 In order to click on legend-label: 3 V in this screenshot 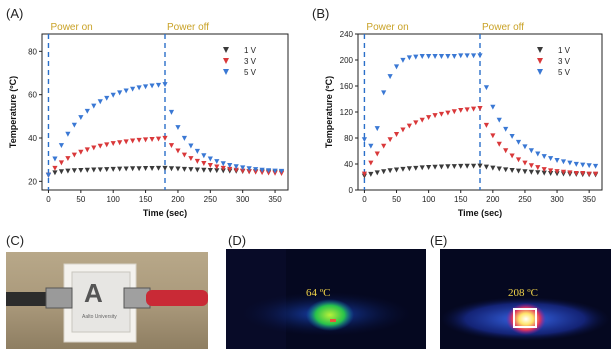, I will do `click(564, 61)`.